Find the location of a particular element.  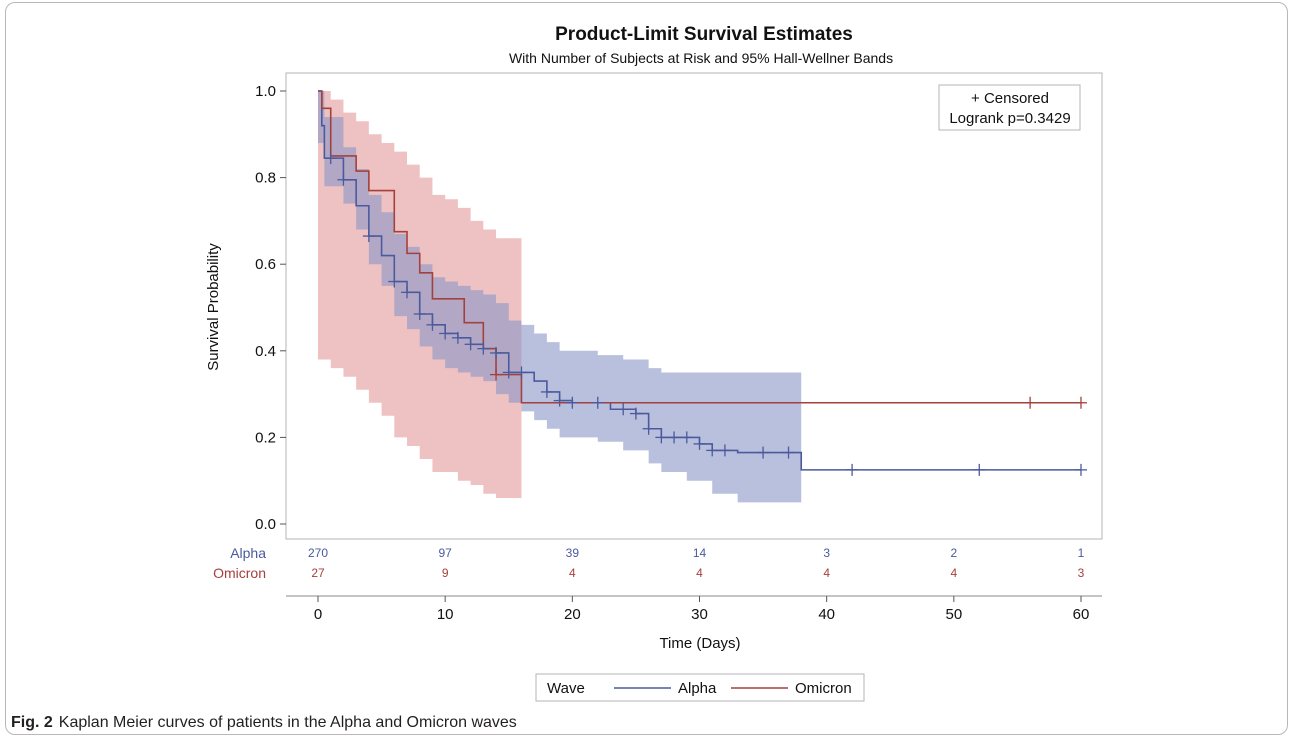

x-tick-label: 40 is located at coordinates (826, 614).